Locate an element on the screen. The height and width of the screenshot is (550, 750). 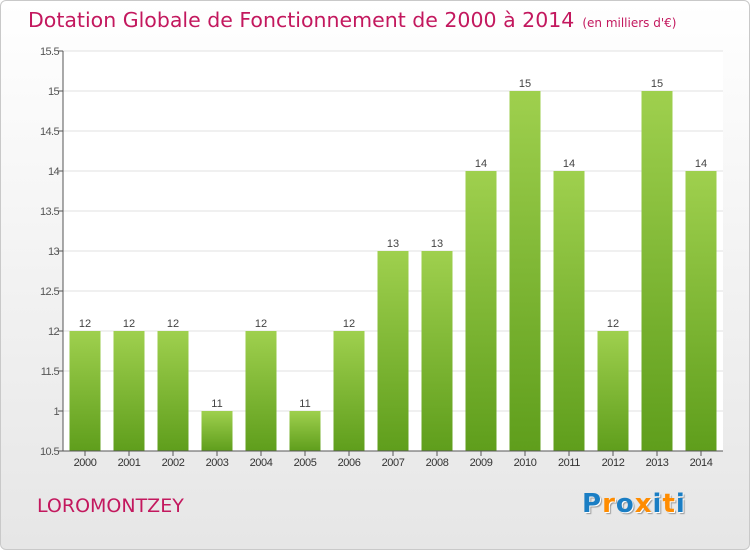
bar-2005 is located at coordinates (305, 431).